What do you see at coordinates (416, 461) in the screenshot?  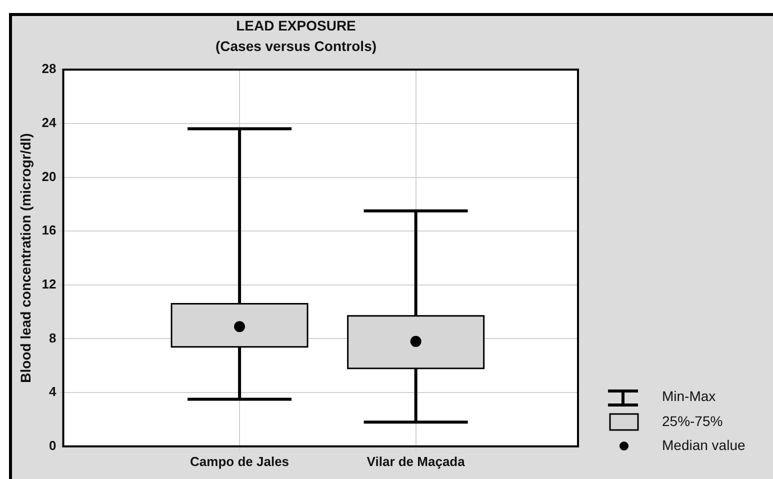 I see `x-tick-label: Vilar de Maçada` at bounding box center [416, 461].